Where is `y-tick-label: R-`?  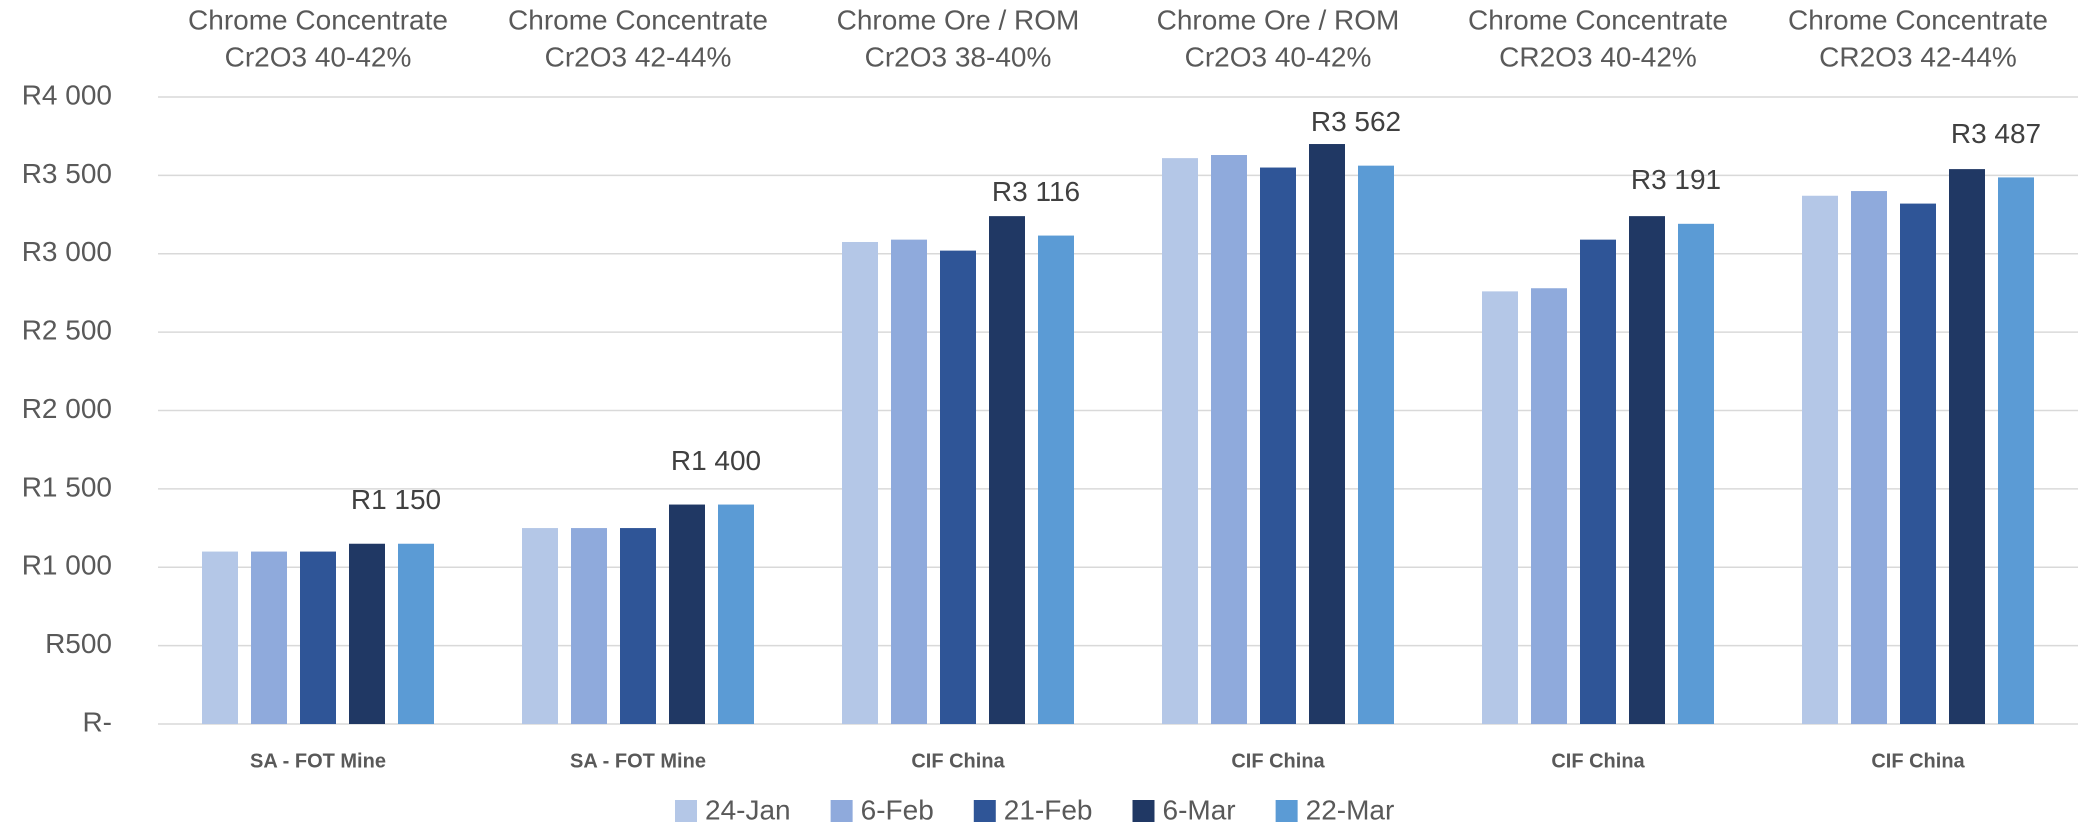
y-tick-label: R- is located at coordinates (97, 721).